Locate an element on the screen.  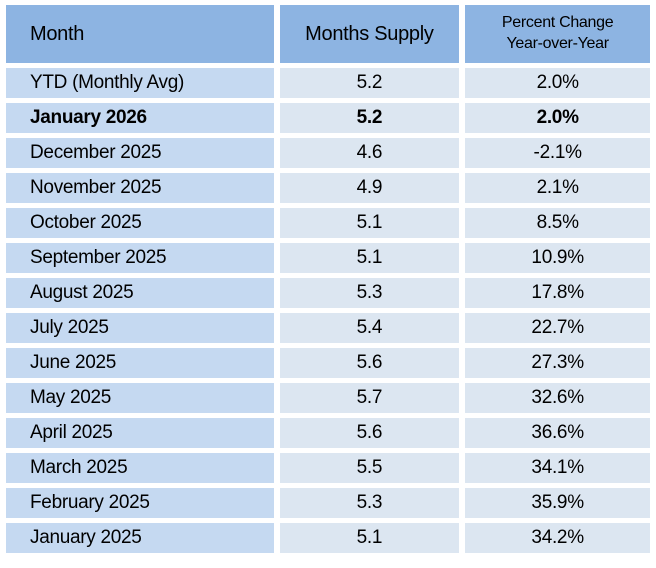
month-cell: December 2025 is located at coordinates (140, 153).